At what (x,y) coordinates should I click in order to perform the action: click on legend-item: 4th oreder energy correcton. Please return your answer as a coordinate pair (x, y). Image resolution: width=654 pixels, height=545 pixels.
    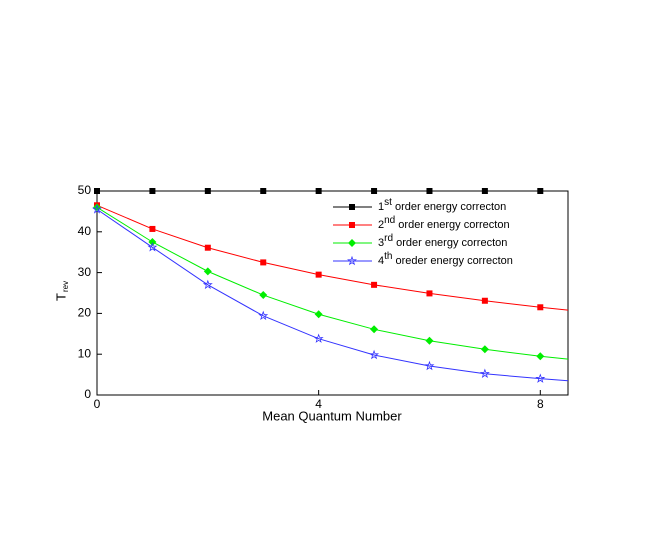
    Looking at the image, I should click on (423, 259).